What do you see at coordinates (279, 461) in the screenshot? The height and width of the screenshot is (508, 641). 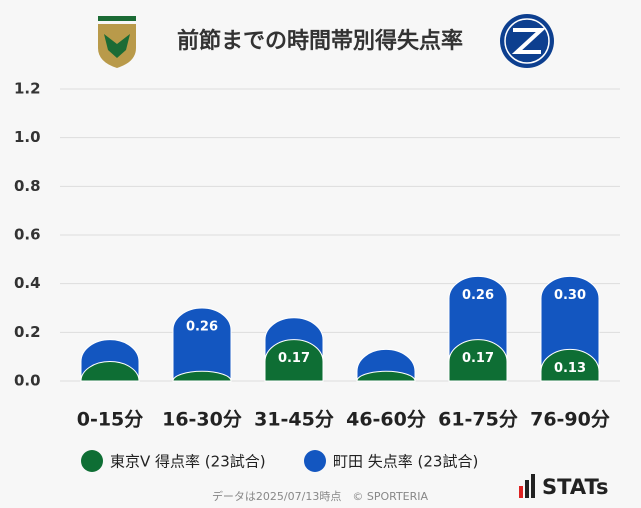 I see `legend: 東京V 得点率 (23試合) 町田 失点率 (23試合)` at bounding box center [279, 461].